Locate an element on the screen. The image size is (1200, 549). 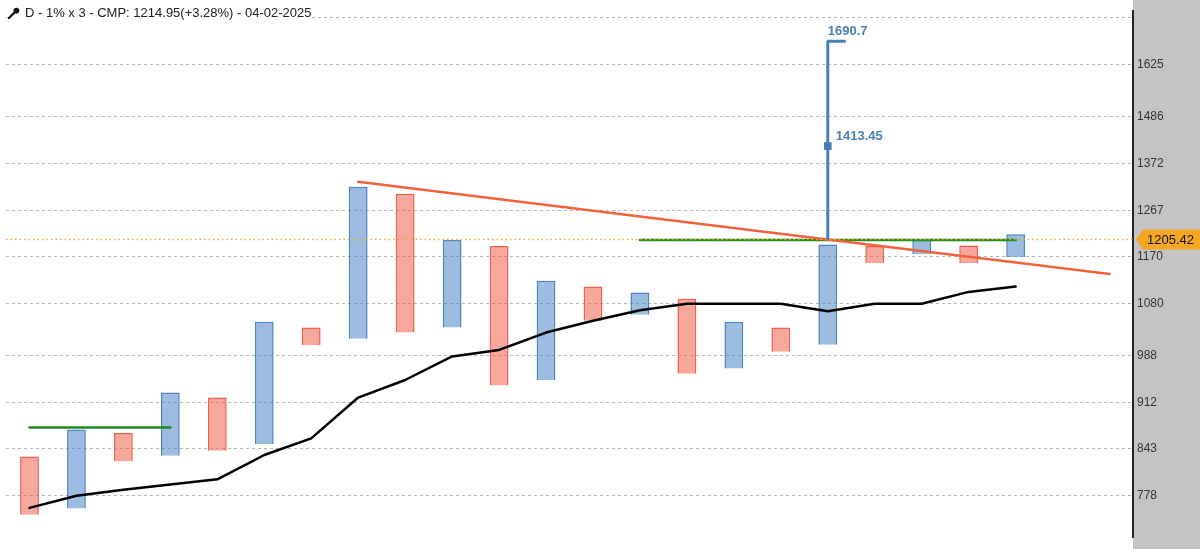
y-tick-label: 778 is located at coordinates (1147, 495).